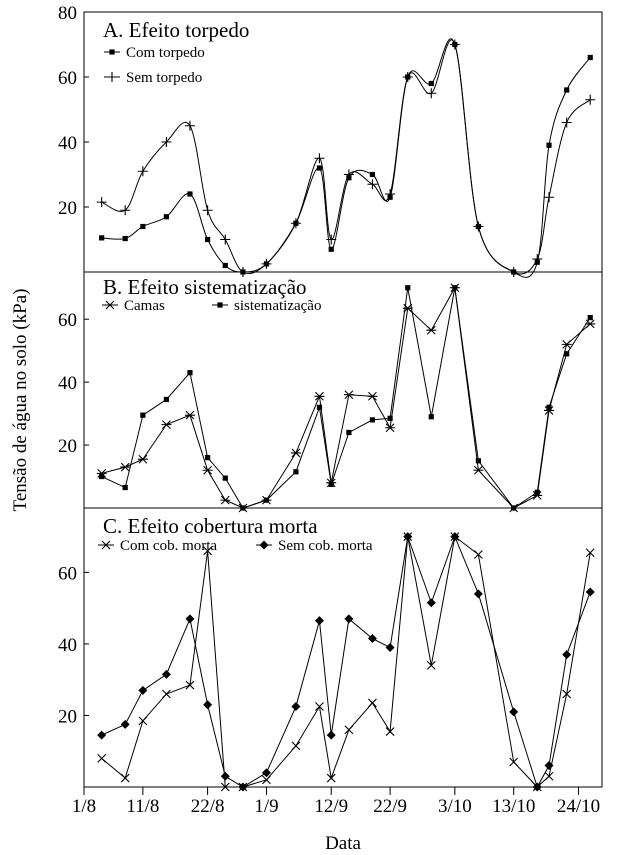 The height and width of the screenshot is (855, 618). I want to click on x-tick-label: 1/9, so click(266, 806).